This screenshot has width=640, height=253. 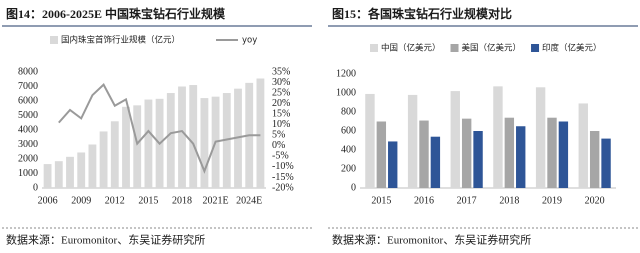 I want to click on y-tick-label: 1200, so click(x=346, y=73).